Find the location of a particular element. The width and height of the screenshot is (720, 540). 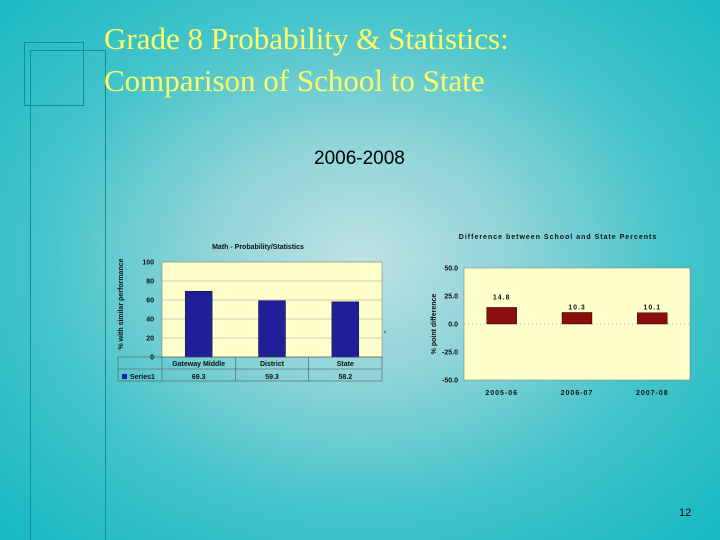

chart1-ytick-label: 60 is located at coordinates (150, 301).